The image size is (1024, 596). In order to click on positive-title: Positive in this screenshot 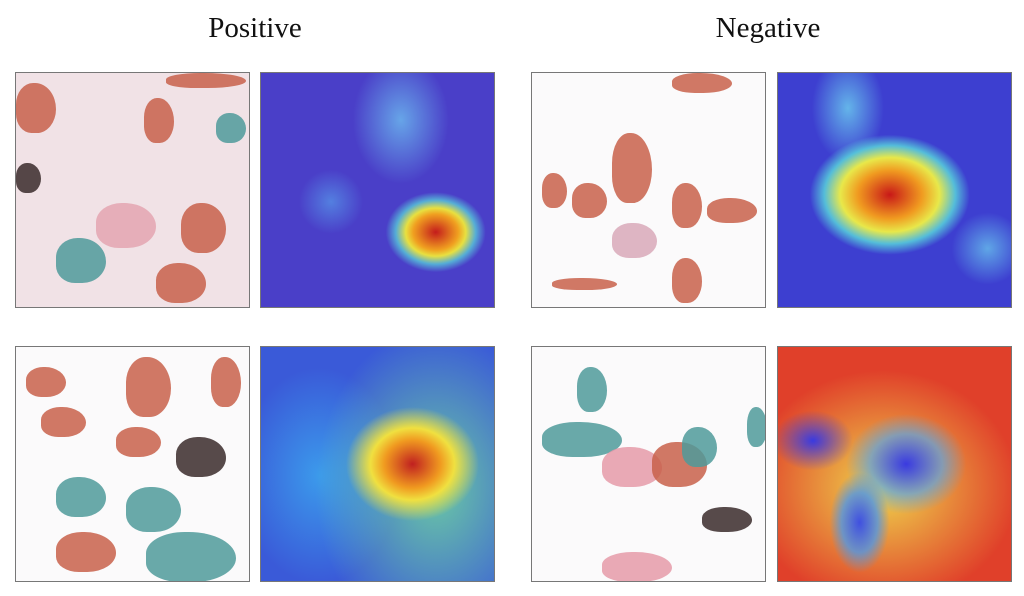, I will do `click(255, 28)`.